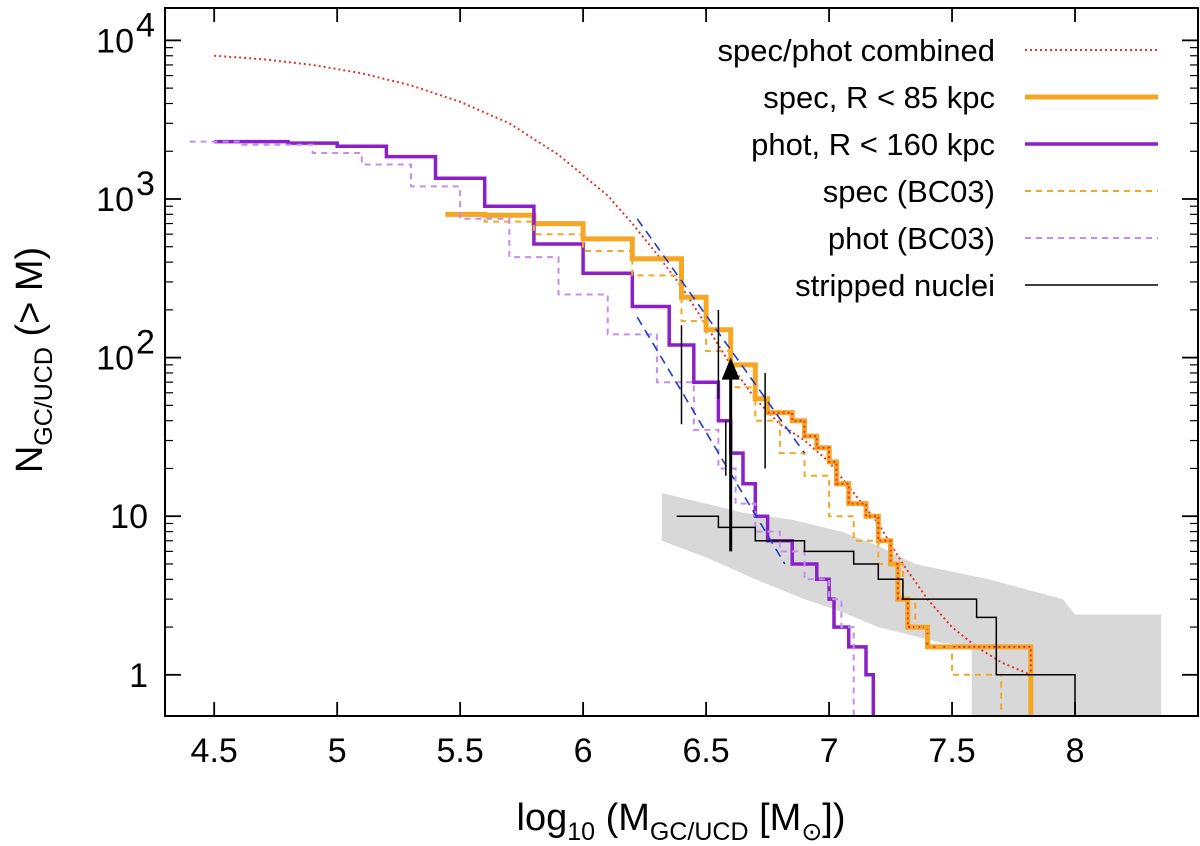 The height and width of the screenshot is (846, 1200). I want to click on annotation-layer, so click(721, 391).